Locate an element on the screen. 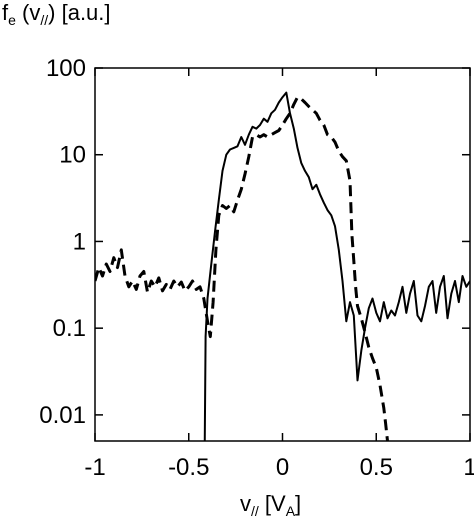 Image resolution: width=474 pixels, height=523 pixels. x-axis-title-unit-subscript: A is located at coordinates (291, 511).